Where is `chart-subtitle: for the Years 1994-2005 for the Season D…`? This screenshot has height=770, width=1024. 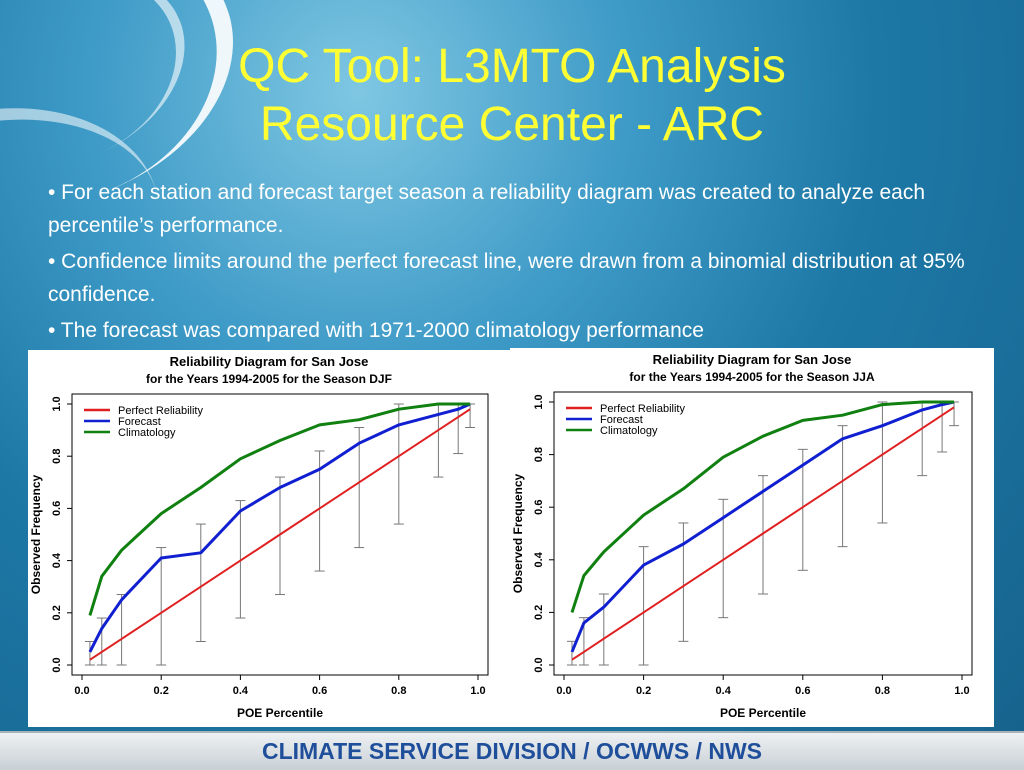 chart-subtitle: for the Years 1994-2005 for the Season D… is located at coordinates (269, 379).